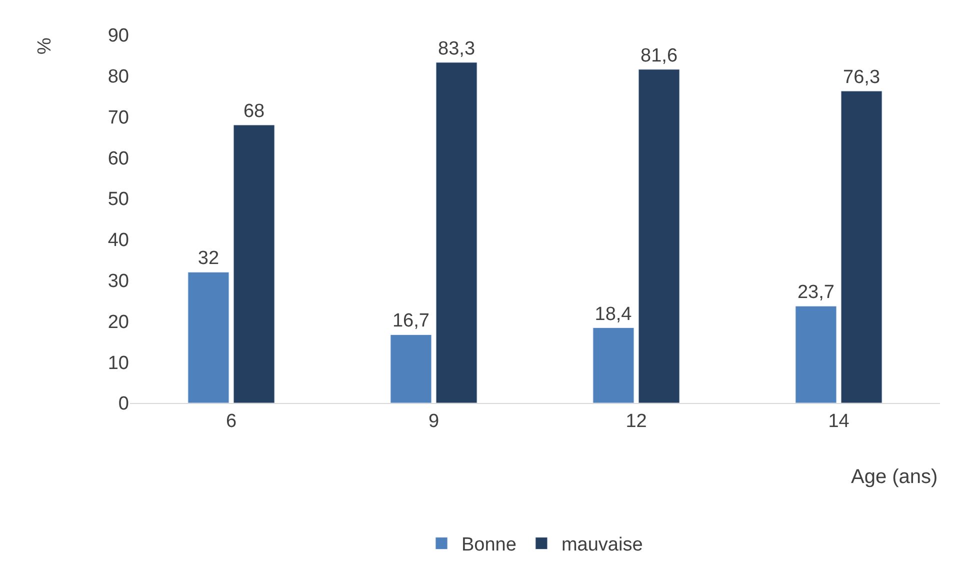 This screenshot has height=578, width=958. I want to click on y-tick-label: 70, so click(118, 117).